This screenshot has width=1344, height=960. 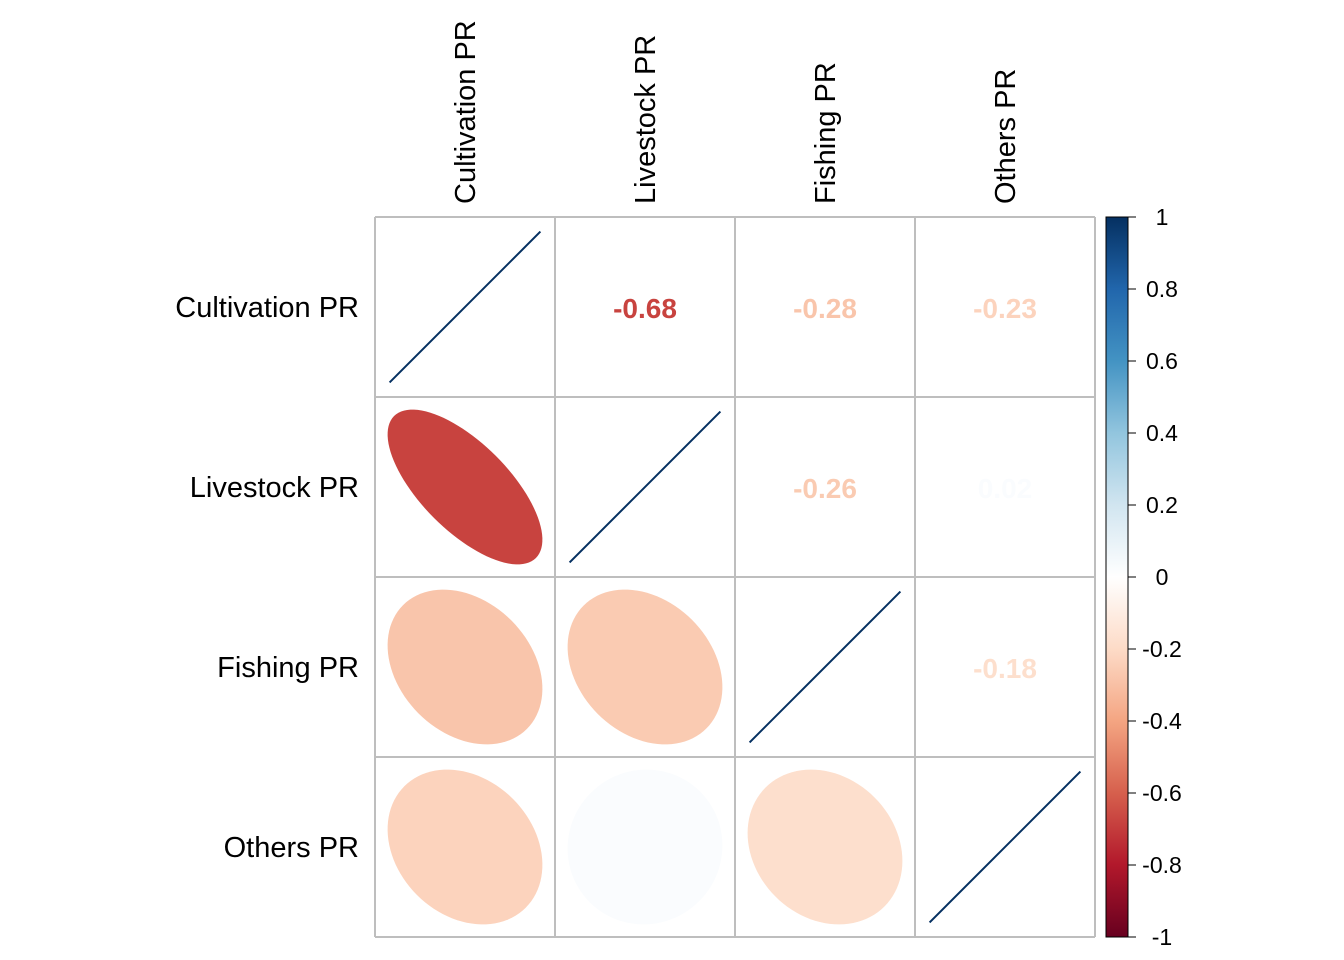 I want to click on column-label: Livestock PR, so click(x=646, y=119).